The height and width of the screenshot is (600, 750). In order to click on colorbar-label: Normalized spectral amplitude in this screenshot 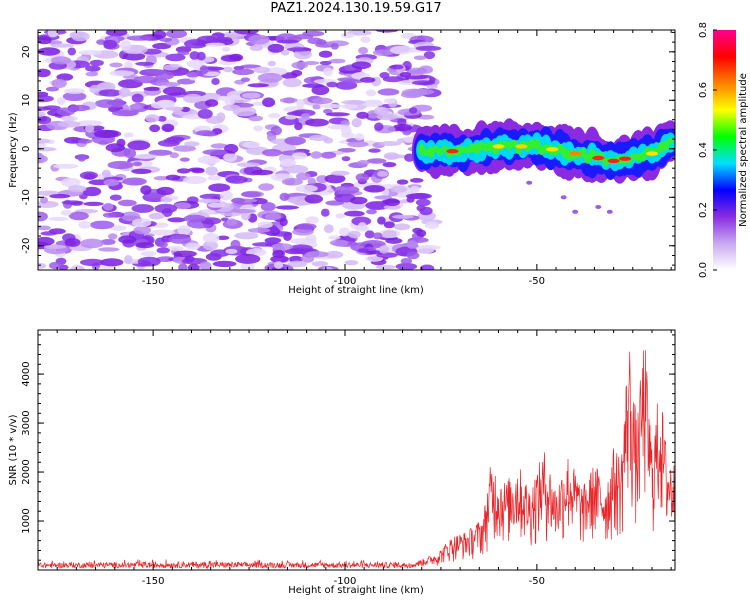, I will do `click(743, 150)`.